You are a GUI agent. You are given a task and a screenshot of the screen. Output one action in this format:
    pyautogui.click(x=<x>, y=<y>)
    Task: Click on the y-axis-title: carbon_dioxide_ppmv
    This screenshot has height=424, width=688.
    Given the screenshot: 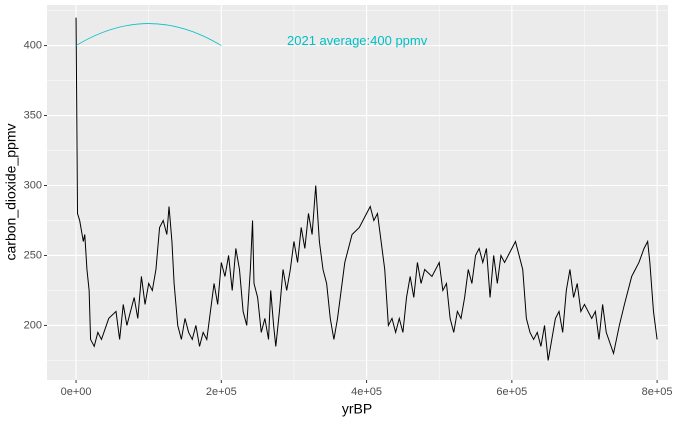 What is the action you would take?
    pyautogui.click(x=11, y=192)
    